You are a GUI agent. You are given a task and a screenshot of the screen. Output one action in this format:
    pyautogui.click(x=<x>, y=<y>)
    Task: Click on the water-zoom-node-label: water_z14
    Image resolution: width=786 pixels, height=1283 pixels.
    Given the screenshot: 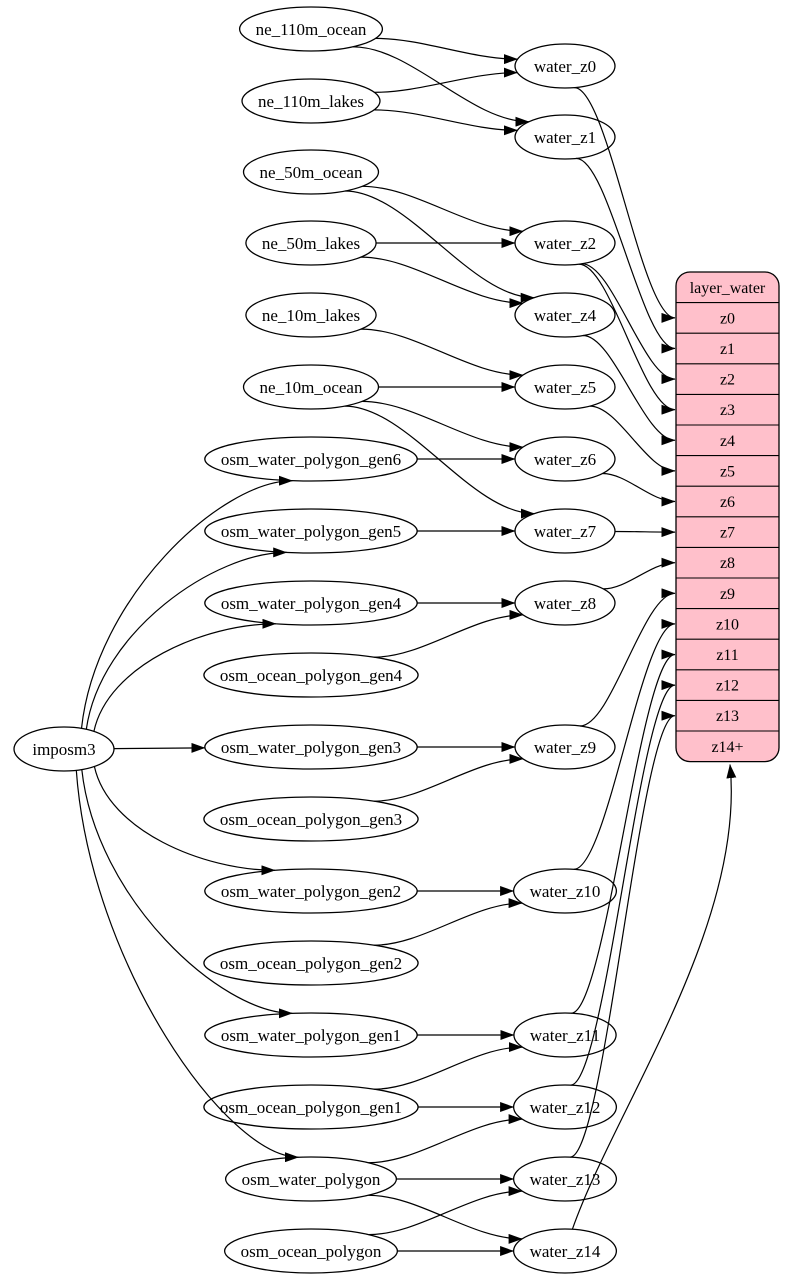 What is the action you would take?
    pyautogui.click(x=565, y=1251)
    